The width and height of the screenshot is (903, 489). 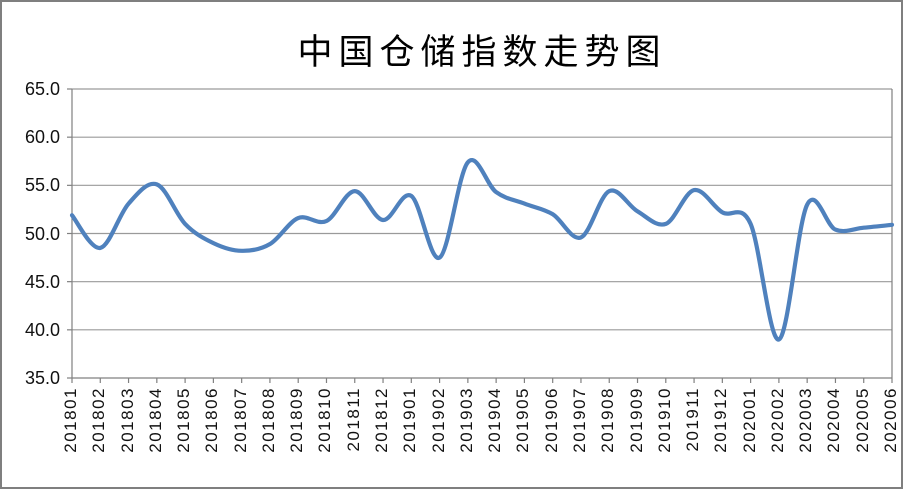 What do you see at coordinates (862, 420) in the screenshot?
I see `x-tick-label: 202005` at bounding box center [862, 420].